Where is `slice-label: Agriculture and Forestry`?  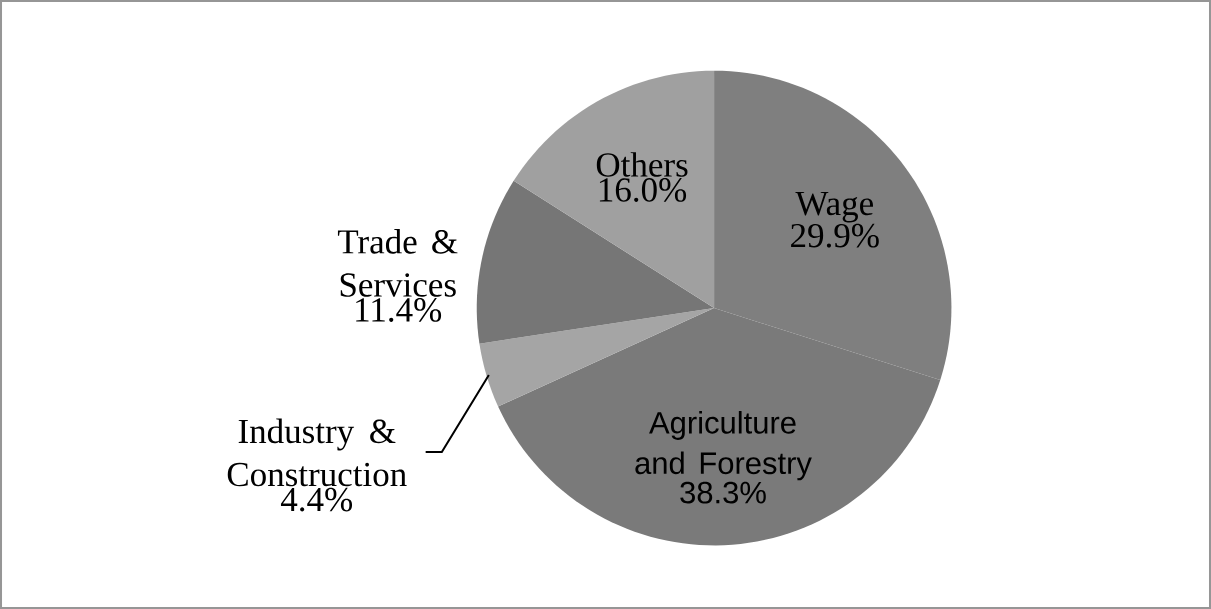
slice-label: Agriculture and Forestry is located at coordinates (723, 446).